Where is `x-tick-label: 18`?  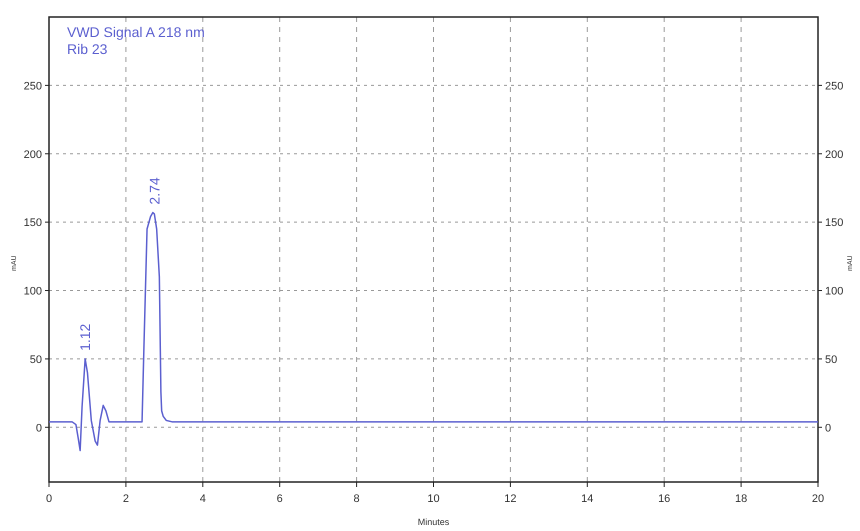 x-tick-label: 18 is located at coordinates (741, 499).